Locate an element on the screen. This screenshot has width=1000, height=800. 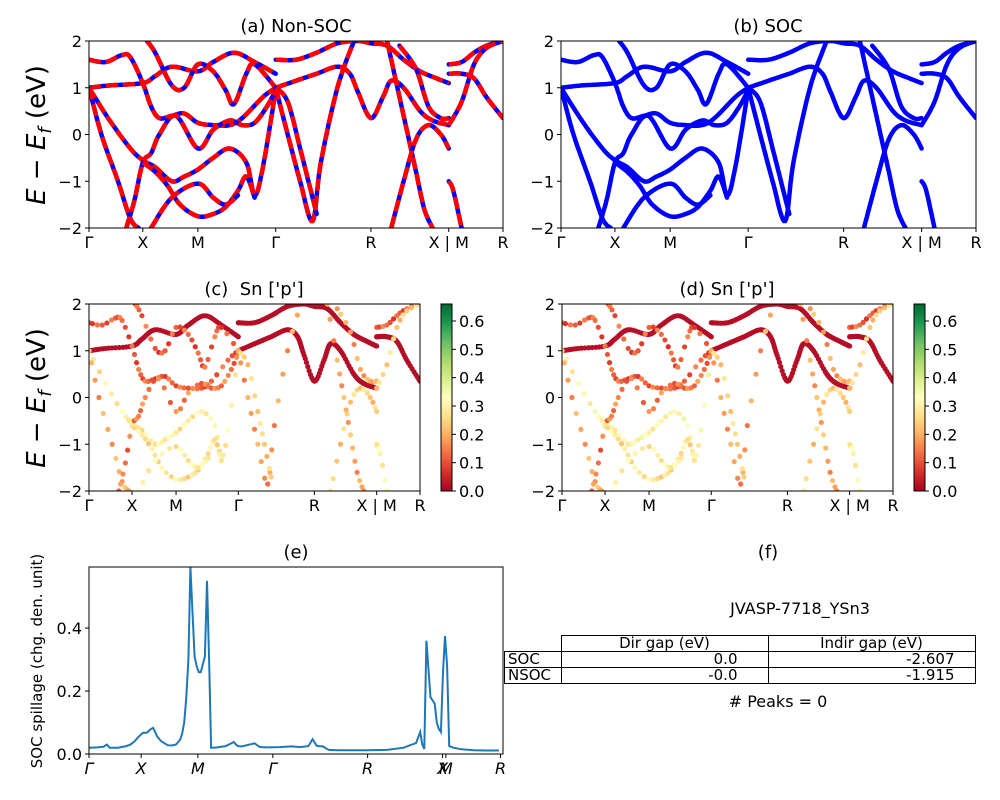
x-tick-label: M is located at coordinates (649, 505).